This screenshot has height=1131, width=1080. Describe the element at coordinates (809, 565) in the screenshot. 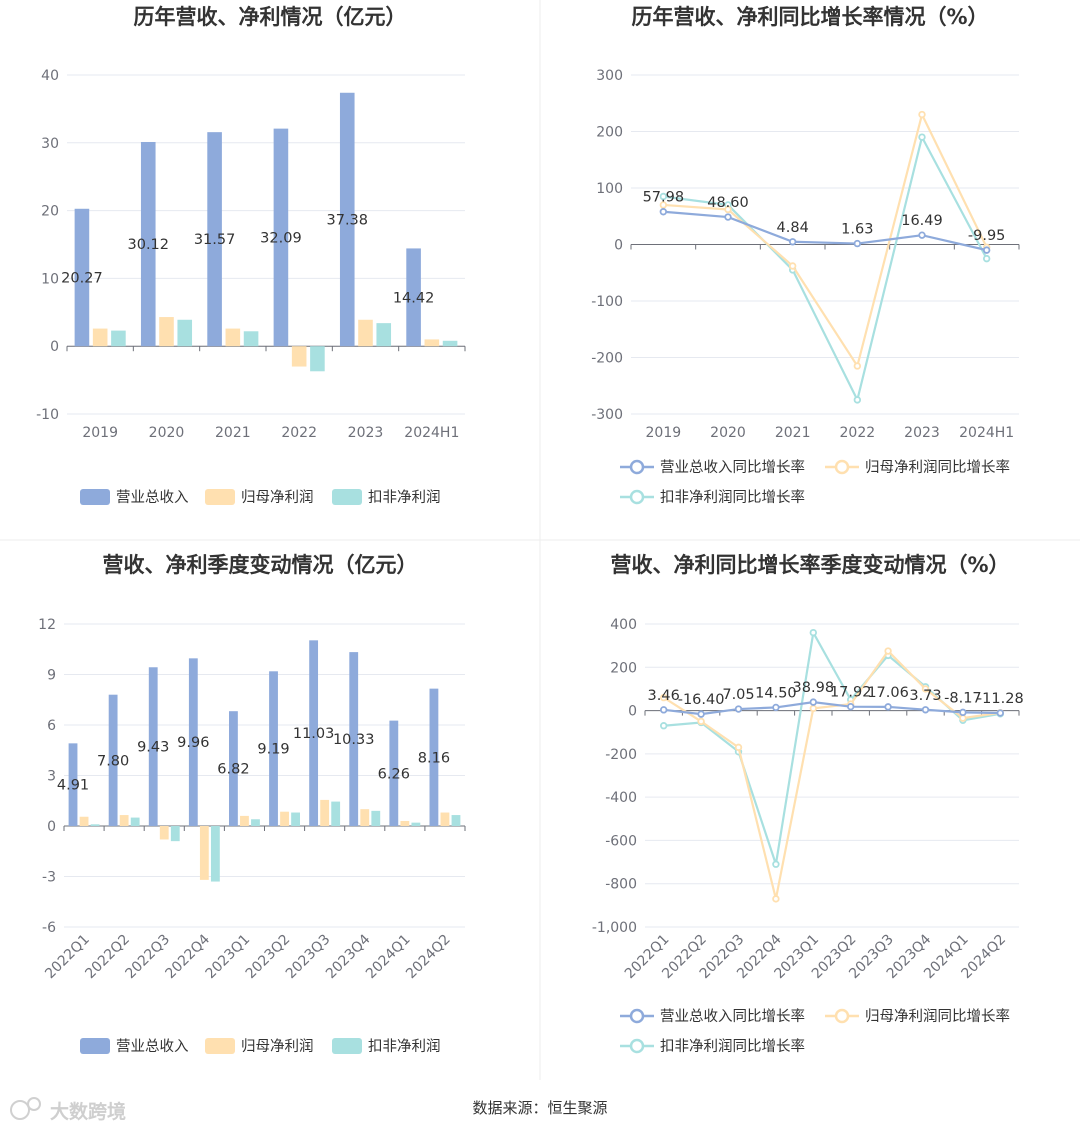

I see `chart-title-quarterly-growth: 营收、净利同比增长率季度变动情况（%）` at that location.